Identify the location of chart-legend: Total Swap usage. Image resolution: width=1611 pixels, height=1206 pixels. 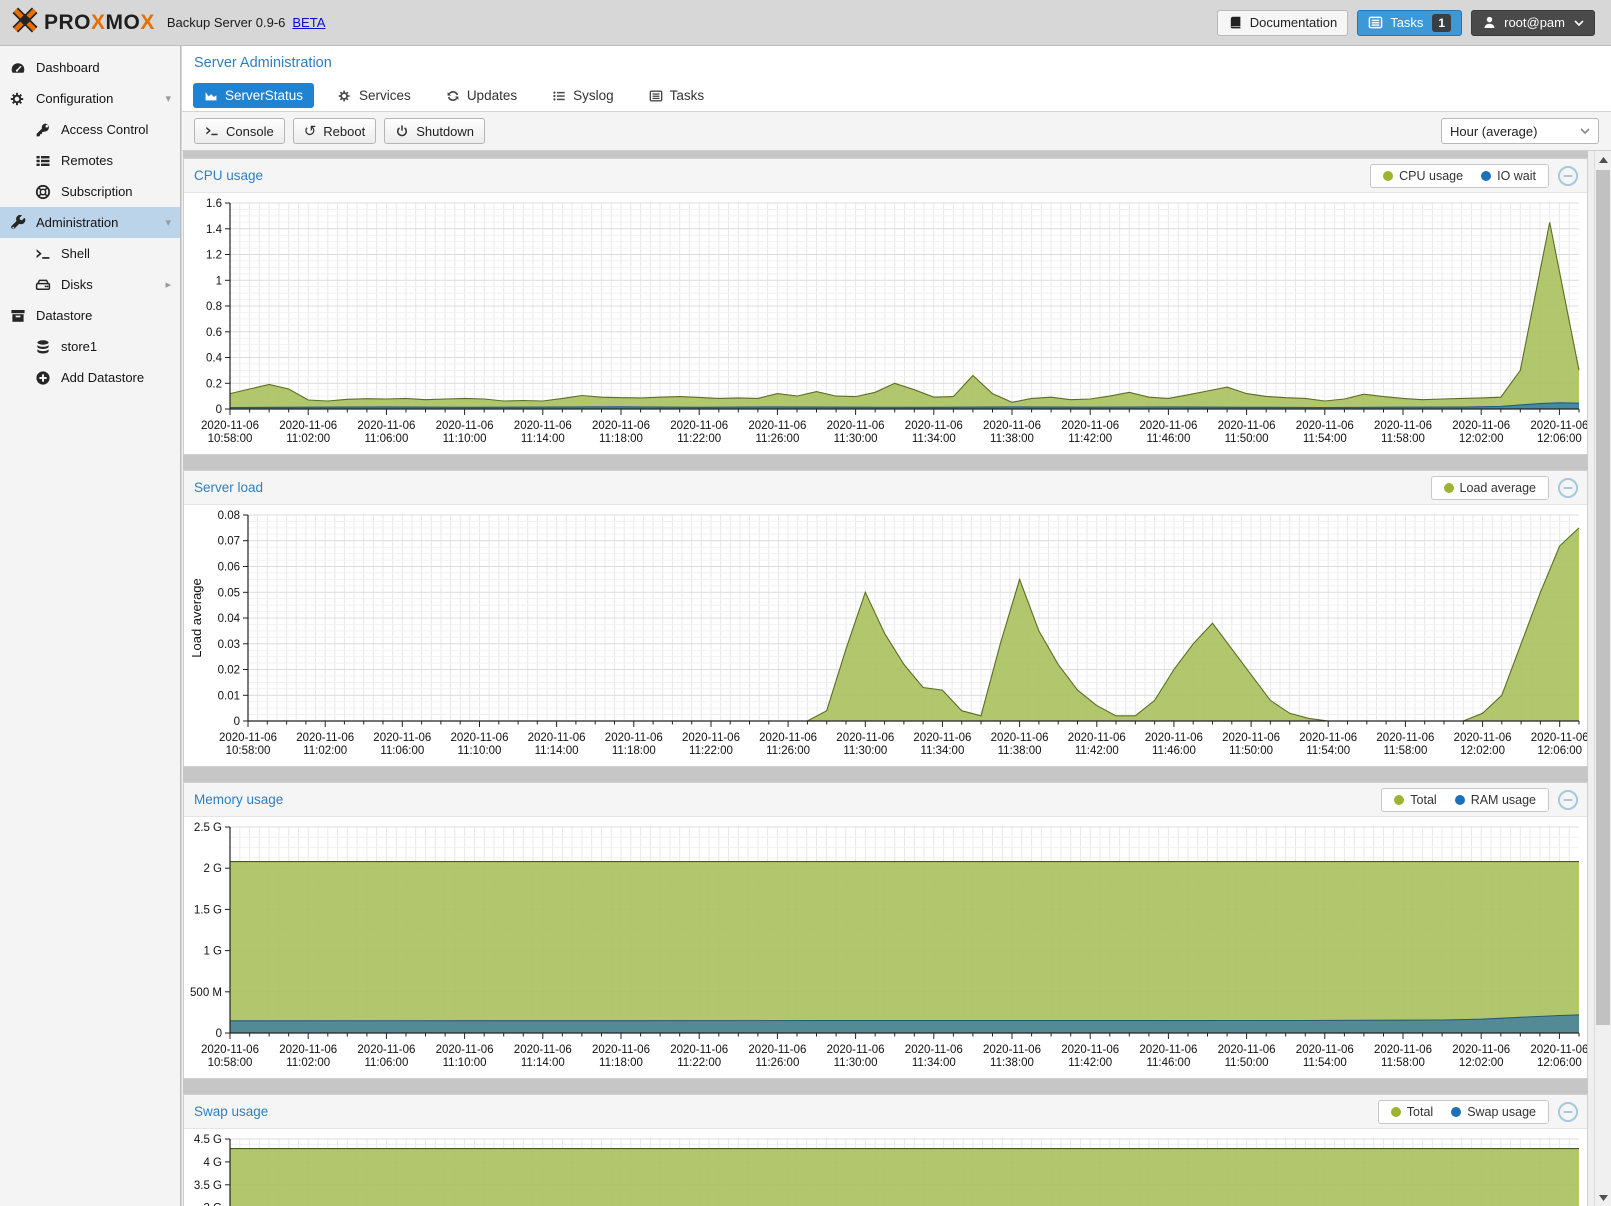
(1463, 1111).